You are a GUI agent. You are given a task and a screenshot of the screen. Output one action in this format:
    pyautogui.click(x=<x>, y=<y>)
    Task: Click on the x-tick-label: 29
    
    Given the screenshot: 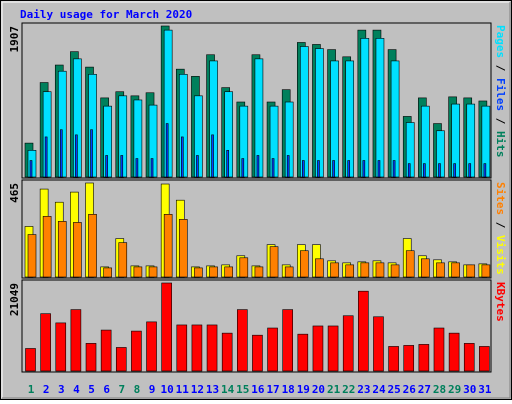 What is the action you would take?
    pyautogui.click(x=454, y=389)
    